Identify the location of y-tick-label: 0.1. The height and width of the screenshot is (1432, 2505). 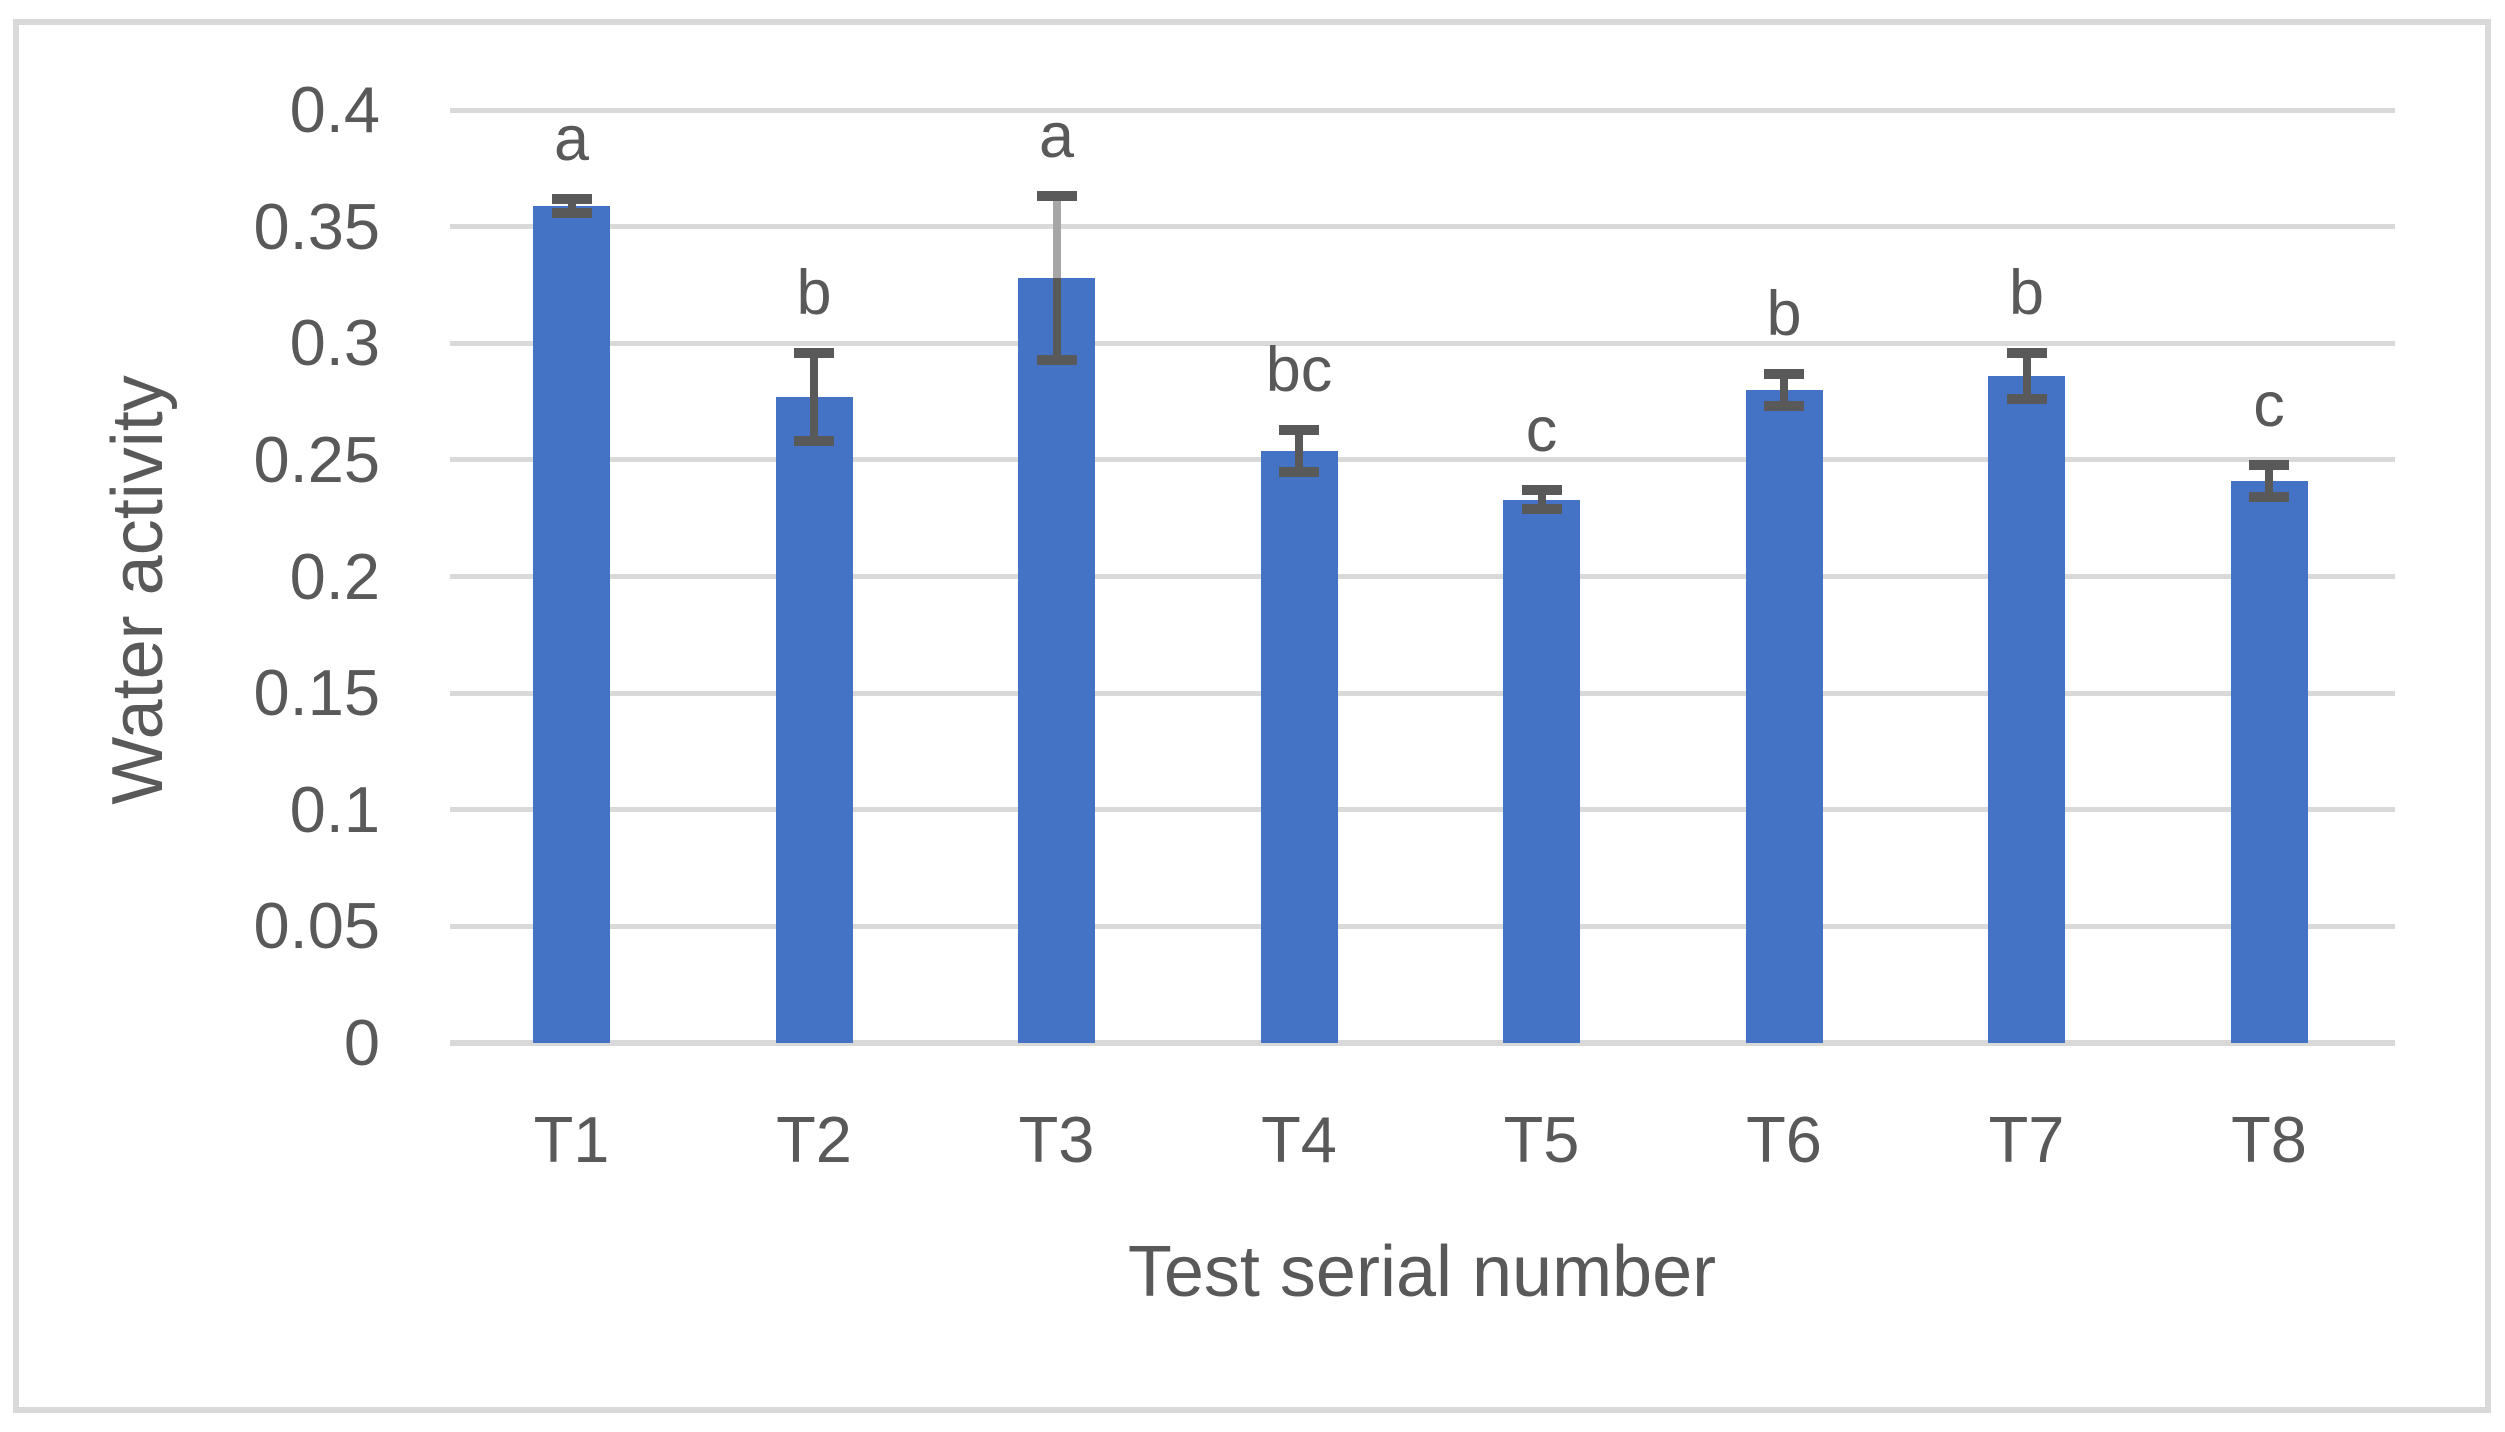
(334, 809).